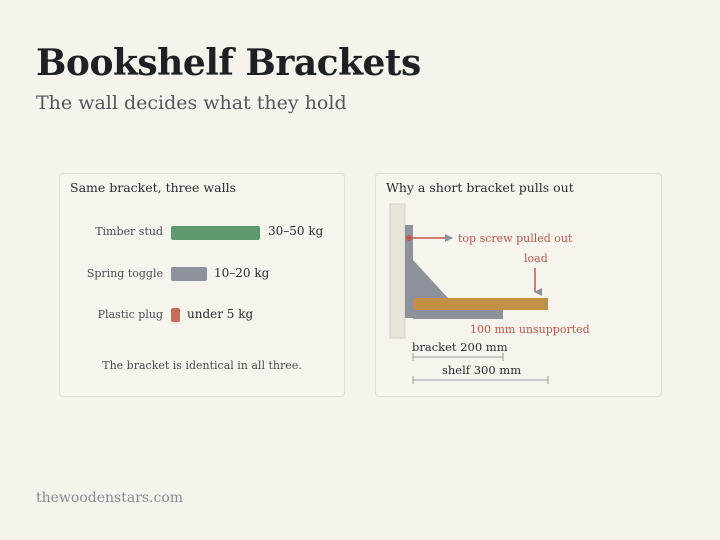 The width and height of the screenshot is (720, 540). I want to click on bar-plastic-plug, so click(175, 315).